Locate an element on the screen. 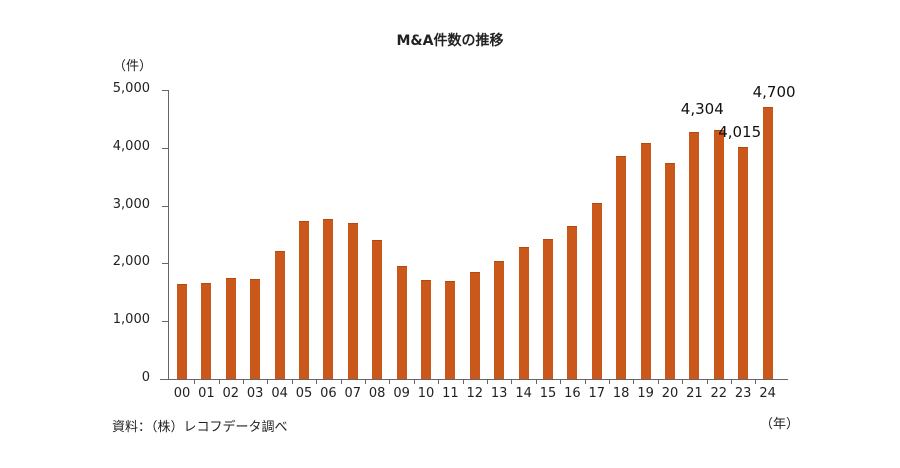  x-tick-label: 06 is located at coordinates (328, 393).